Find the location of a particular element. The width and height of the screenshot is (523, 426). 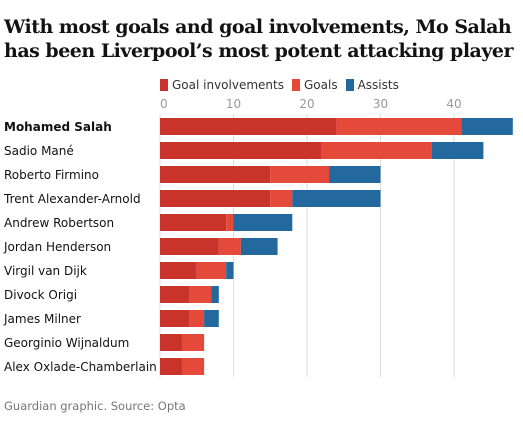

legend-swatch-goal-involvements is located at coordinates (164, 85).